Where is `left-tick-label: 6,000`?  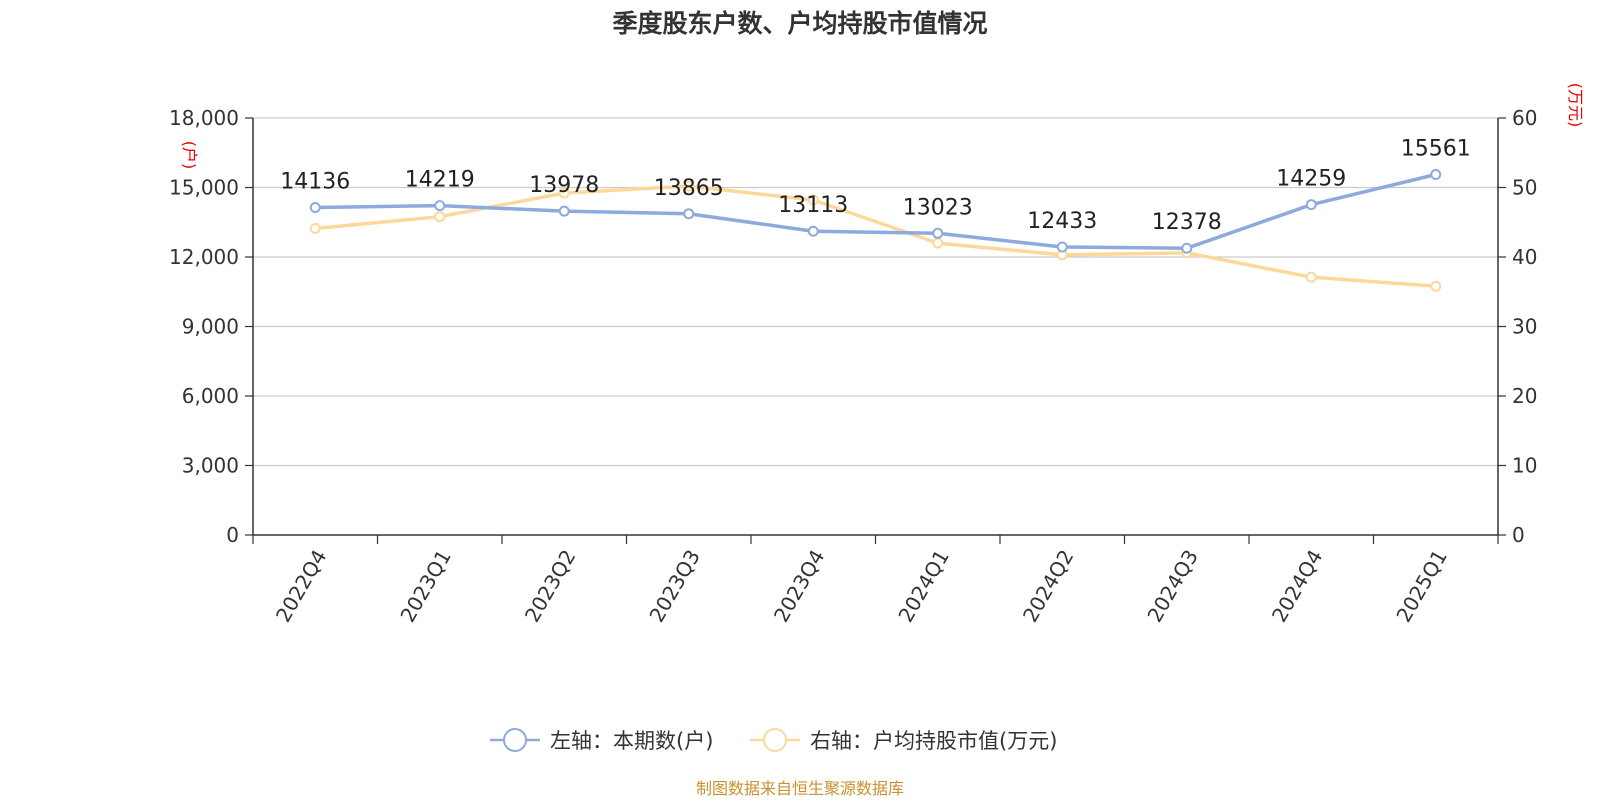 left-tick-label: 6,000 is located at coordinates (210, 396).